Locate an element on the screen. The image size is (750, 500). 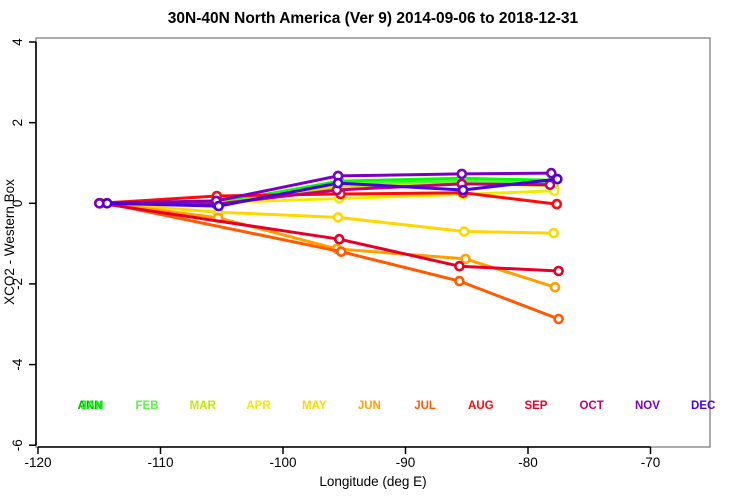
month-label-MAY: MAY is located at coordinates (314, 406).